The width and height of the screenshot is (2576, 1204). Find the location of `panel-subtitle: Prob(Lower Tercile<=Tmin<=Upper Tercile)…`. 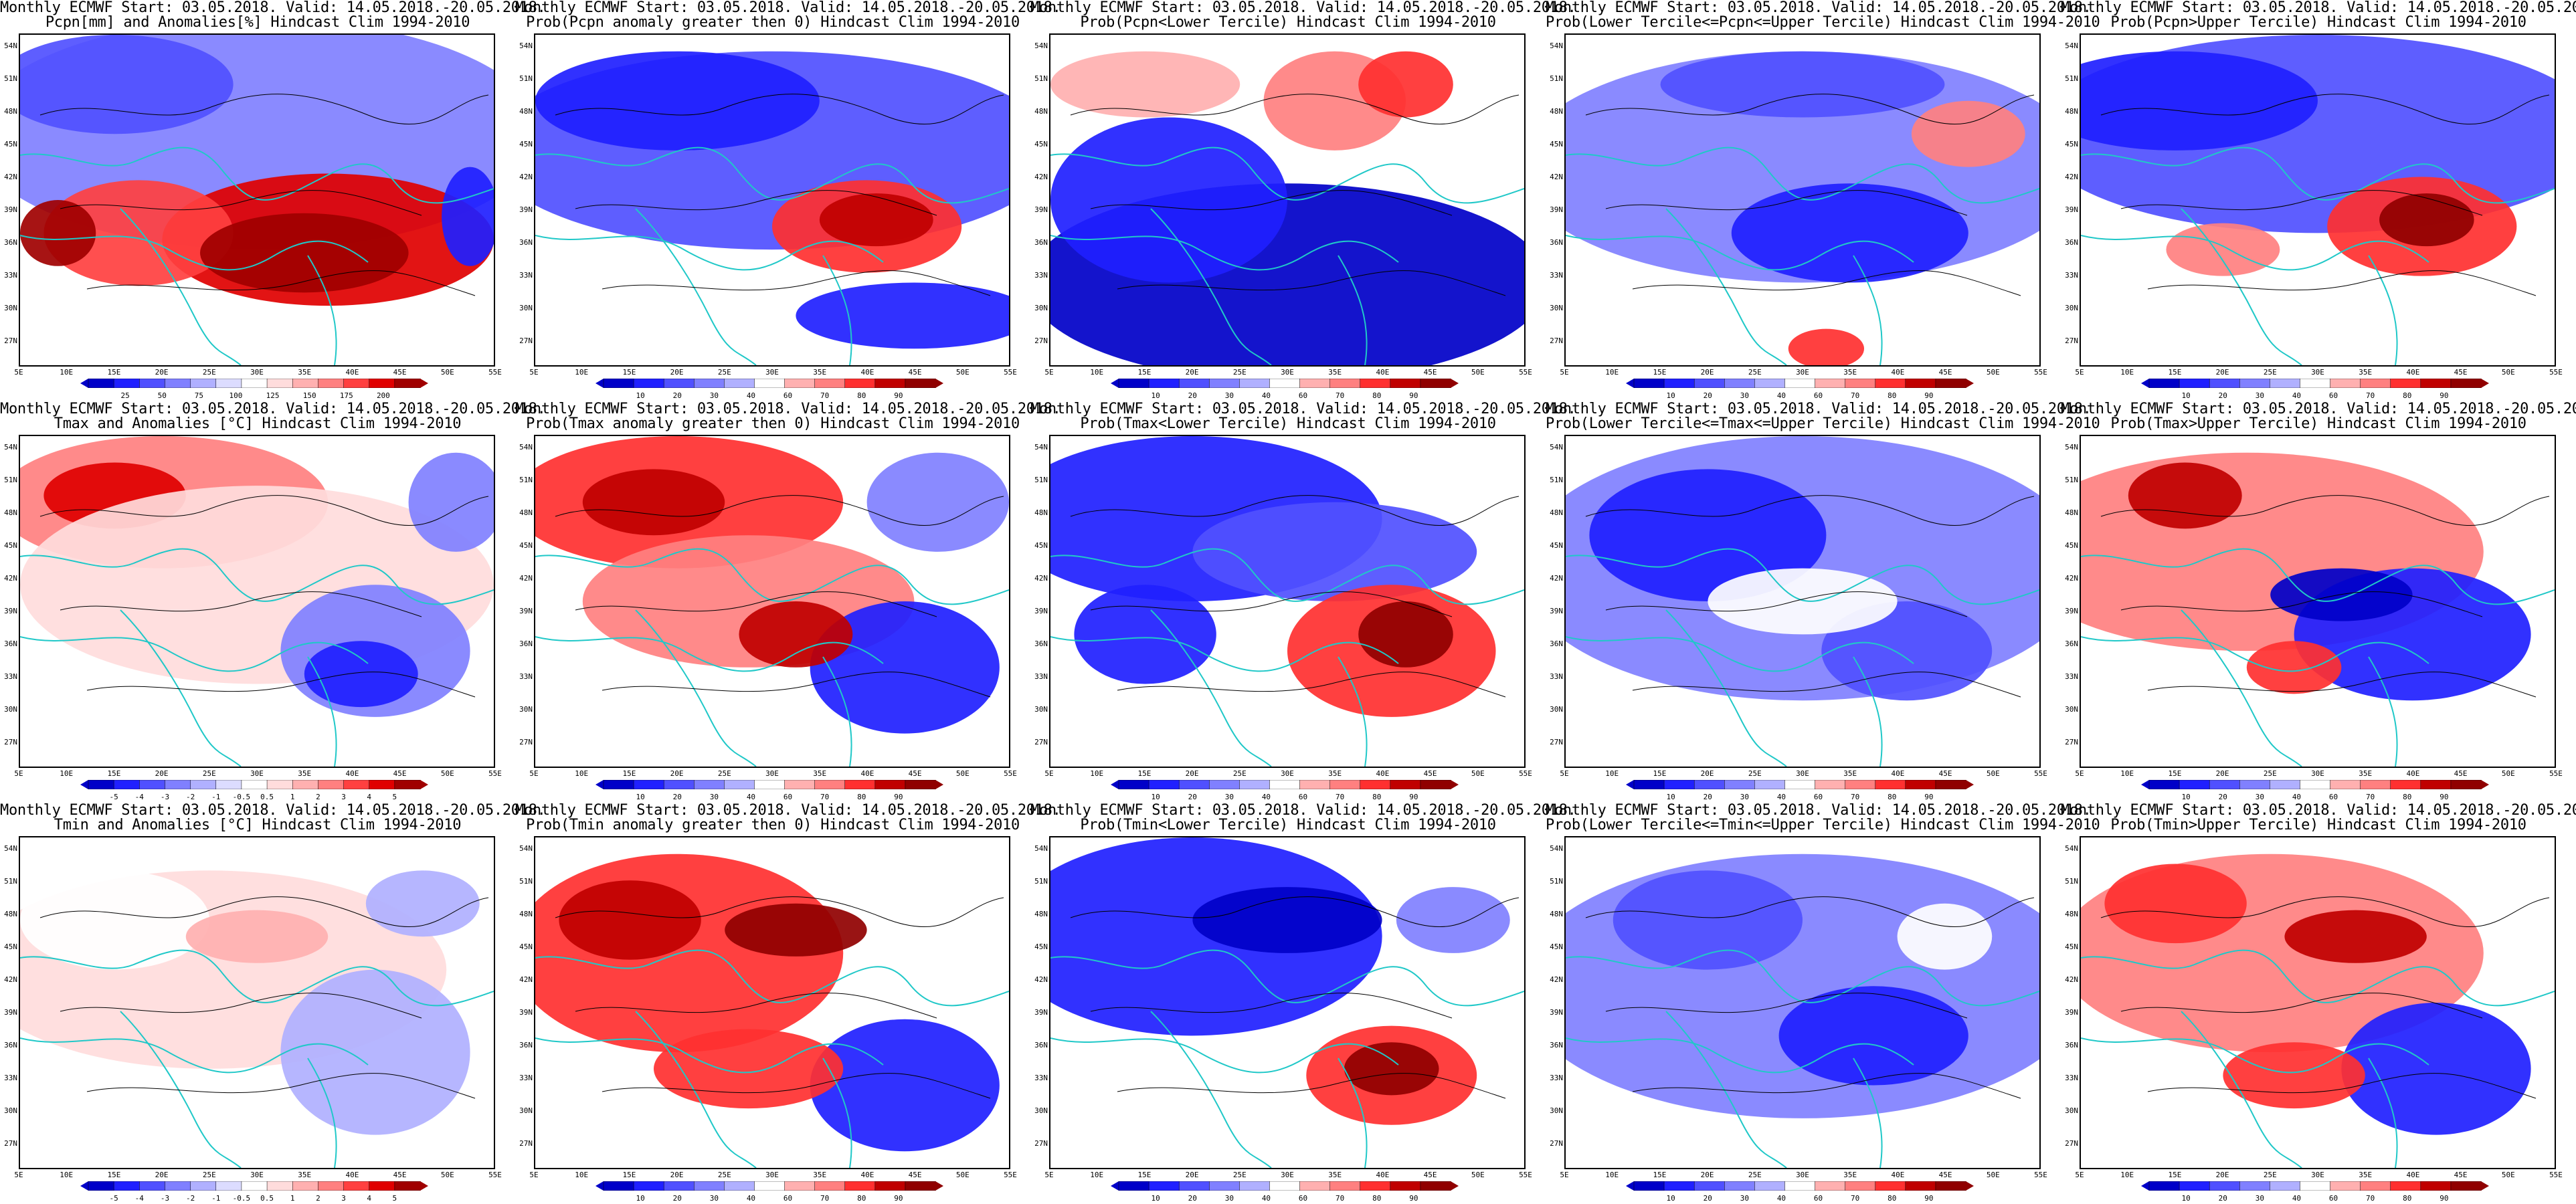

panel-subtitle: Prob(Lower Tercile<=Tmin<=Upper Tercile)… is located at coordinates (1823, 825).